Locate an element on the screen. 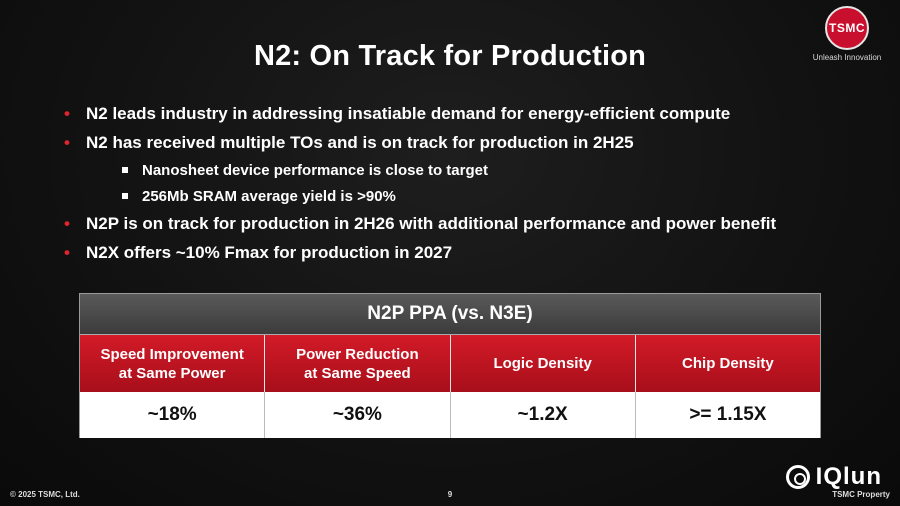  watermark-logo-icon is located at coordinates (797, 477).